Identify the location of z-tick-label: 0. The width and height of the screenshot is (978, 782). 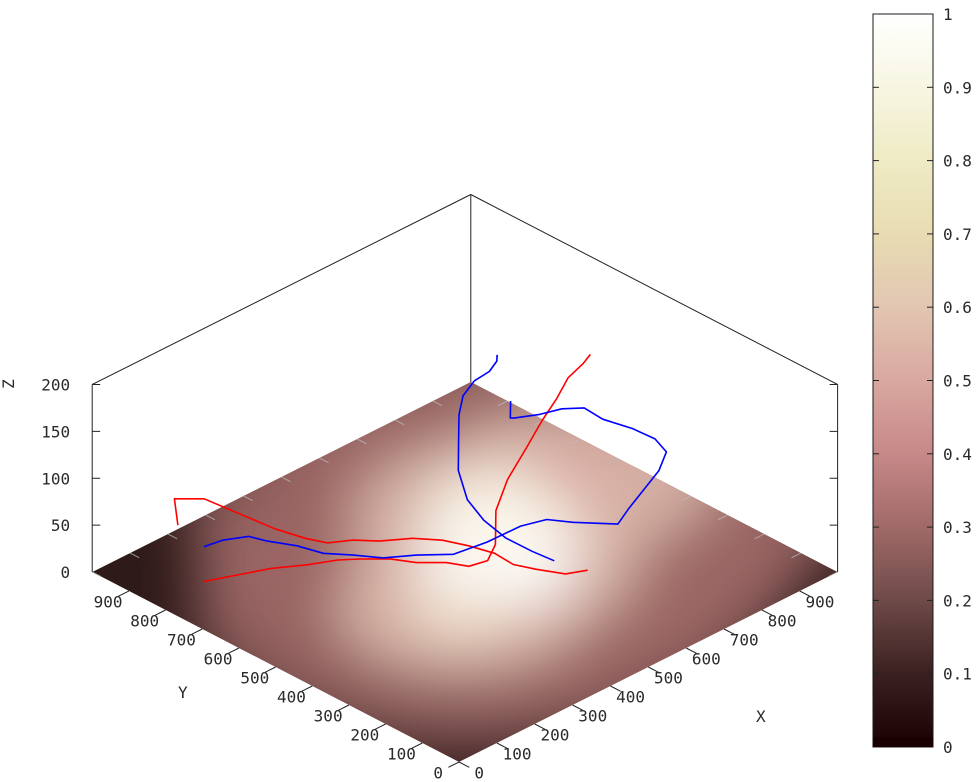
(66, 572).